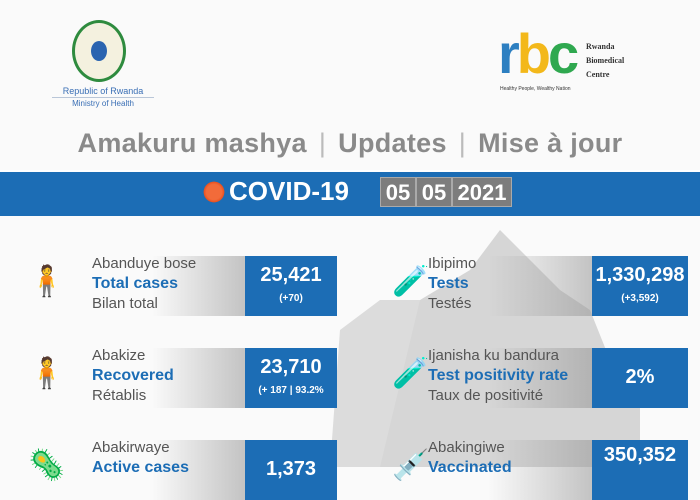 This screenshot has width=700, height=500. I want to click on stat-change: (+70), so click(291, 298).